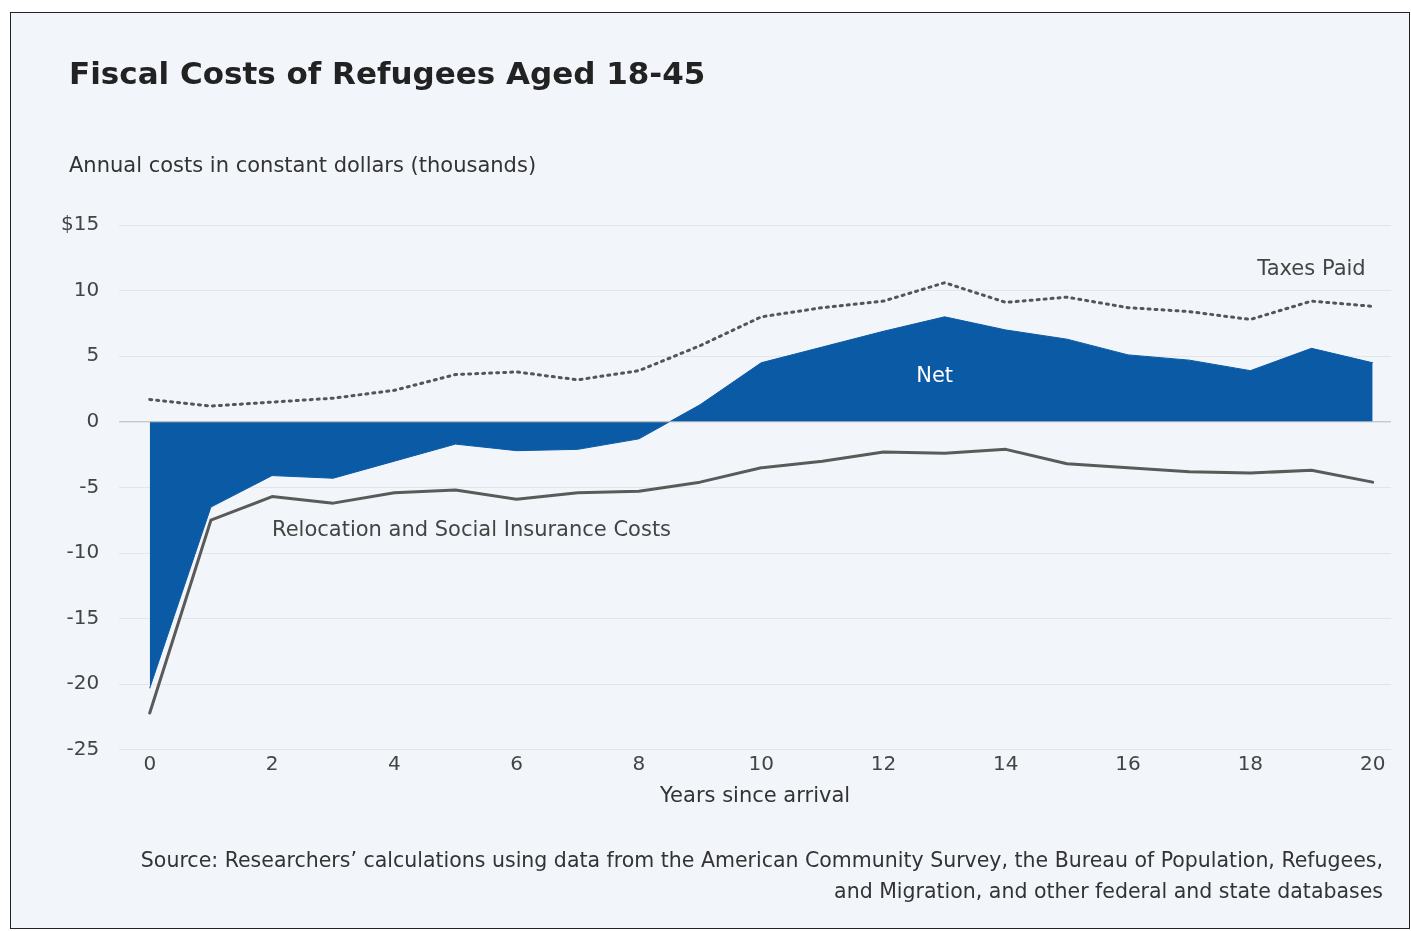 The width and height of the screenshot is (1411, 931). I want to click on y-tick-label: 0, so click(93, 420).